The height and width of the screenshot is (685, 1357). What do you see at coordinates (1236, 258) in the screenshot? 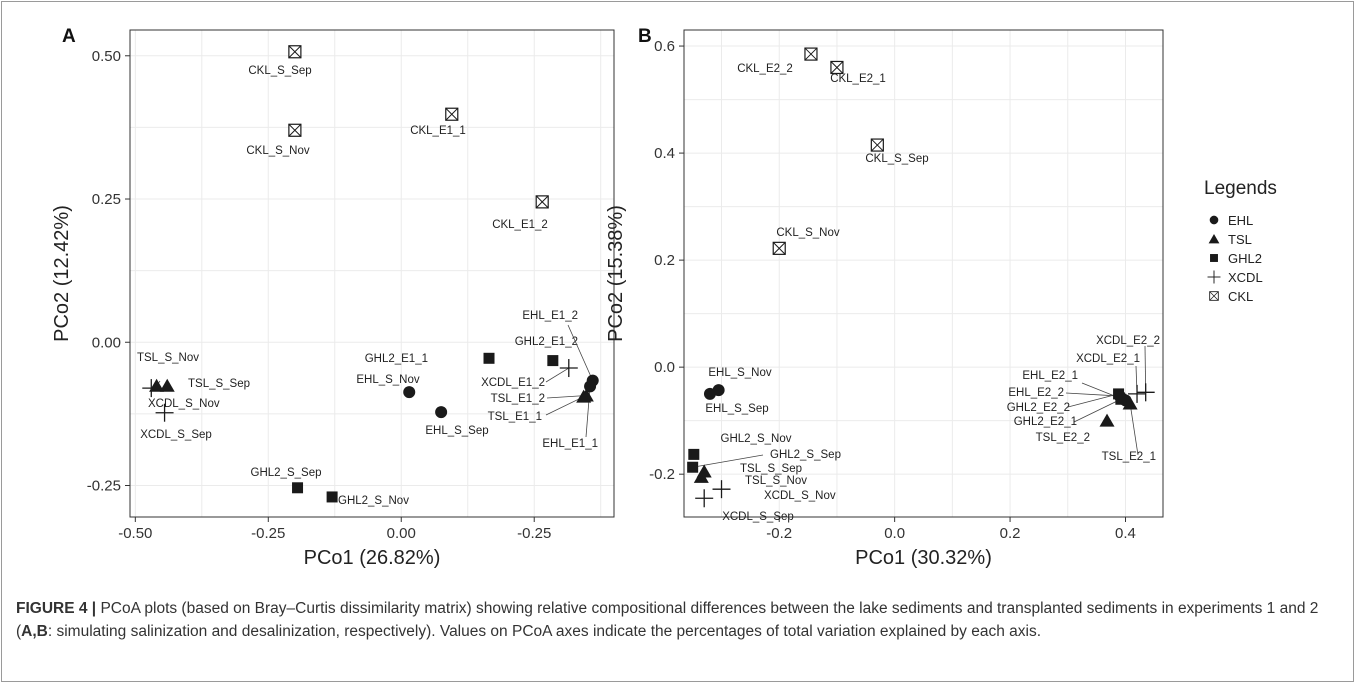
I see `legend-item-ghl2: GHL2` at bounding box center [1236, 258].